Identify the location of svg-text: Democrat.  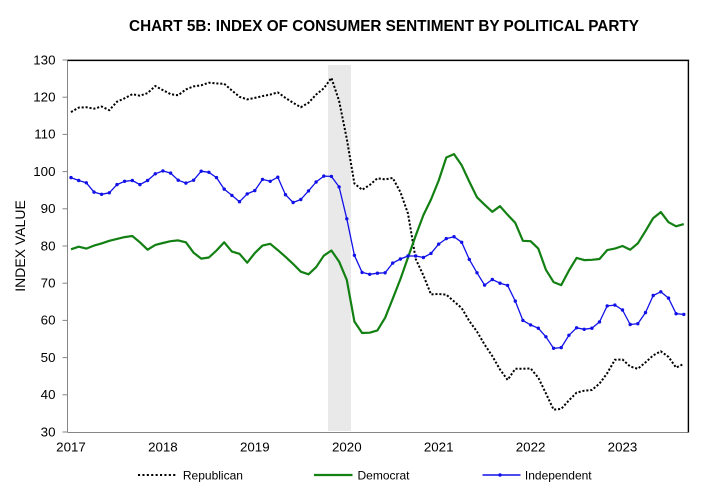
(384, 476).